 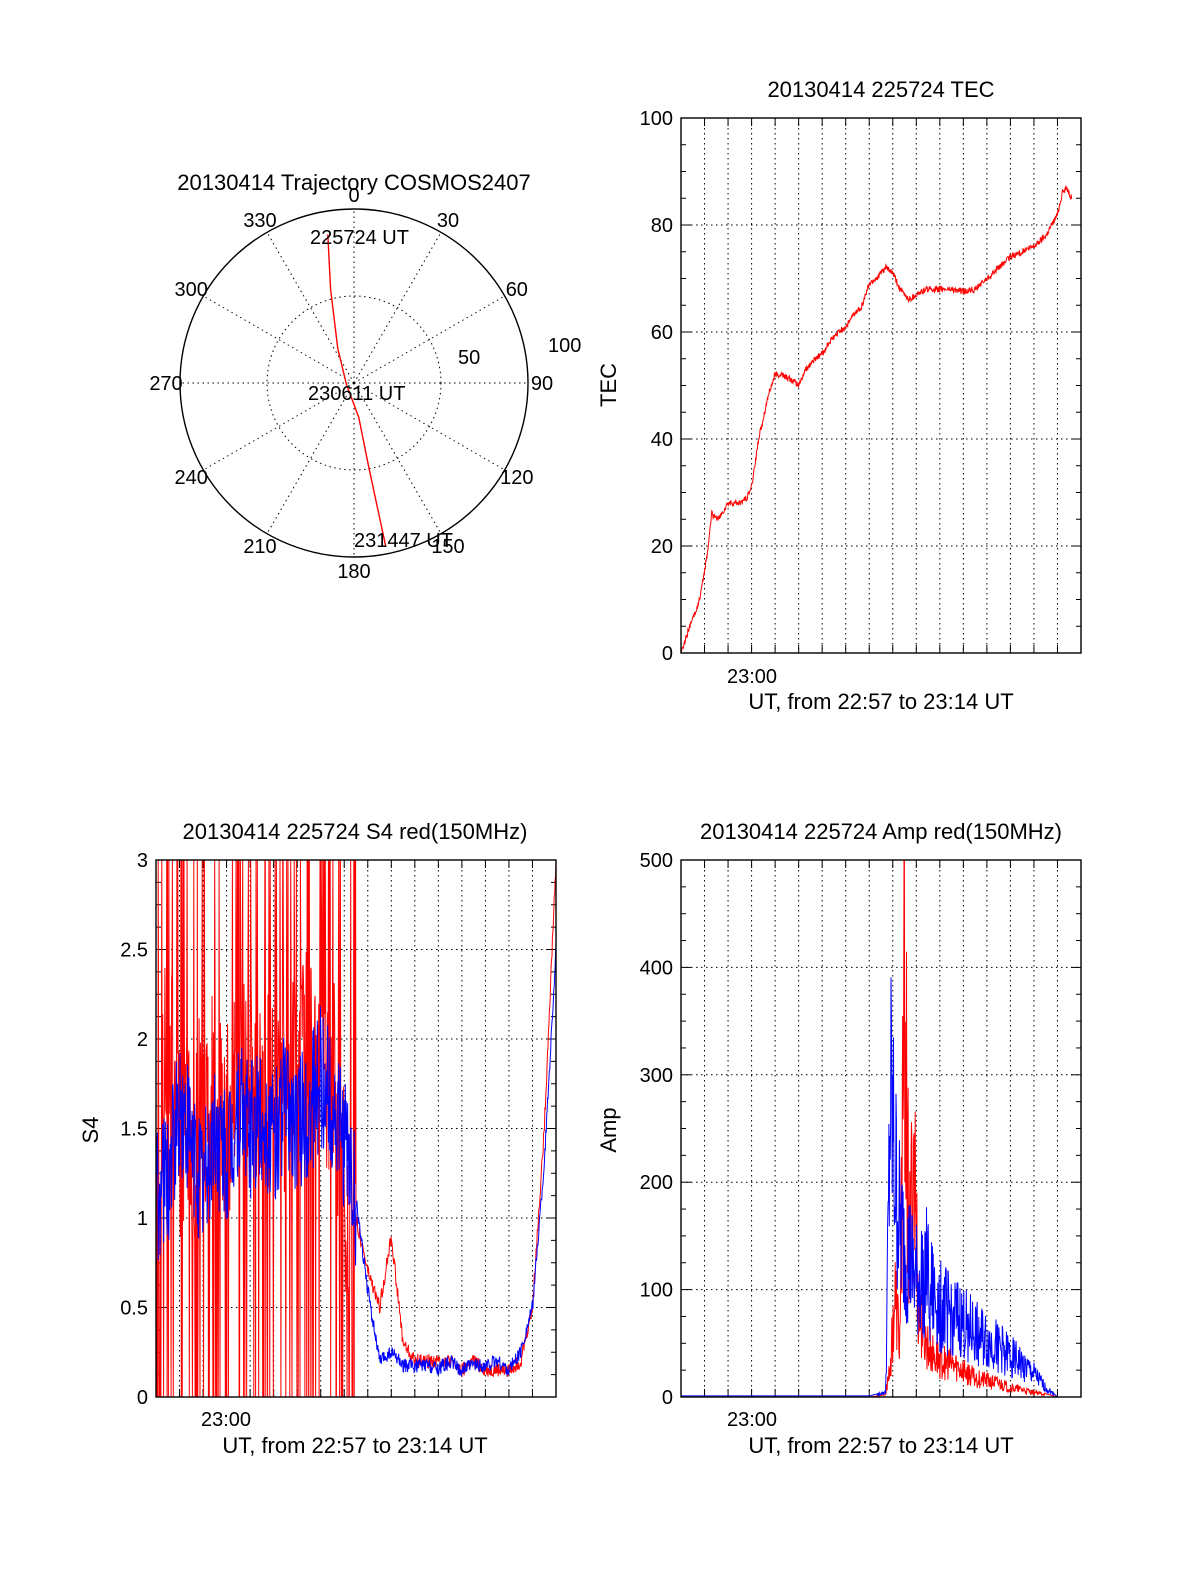 What do you see at coordinates (880, 1445) in the screenshot?
I see `amp-x-axis-label: UT, from 22:57 to 23:14 UT` at bounding box center [880, 1445].